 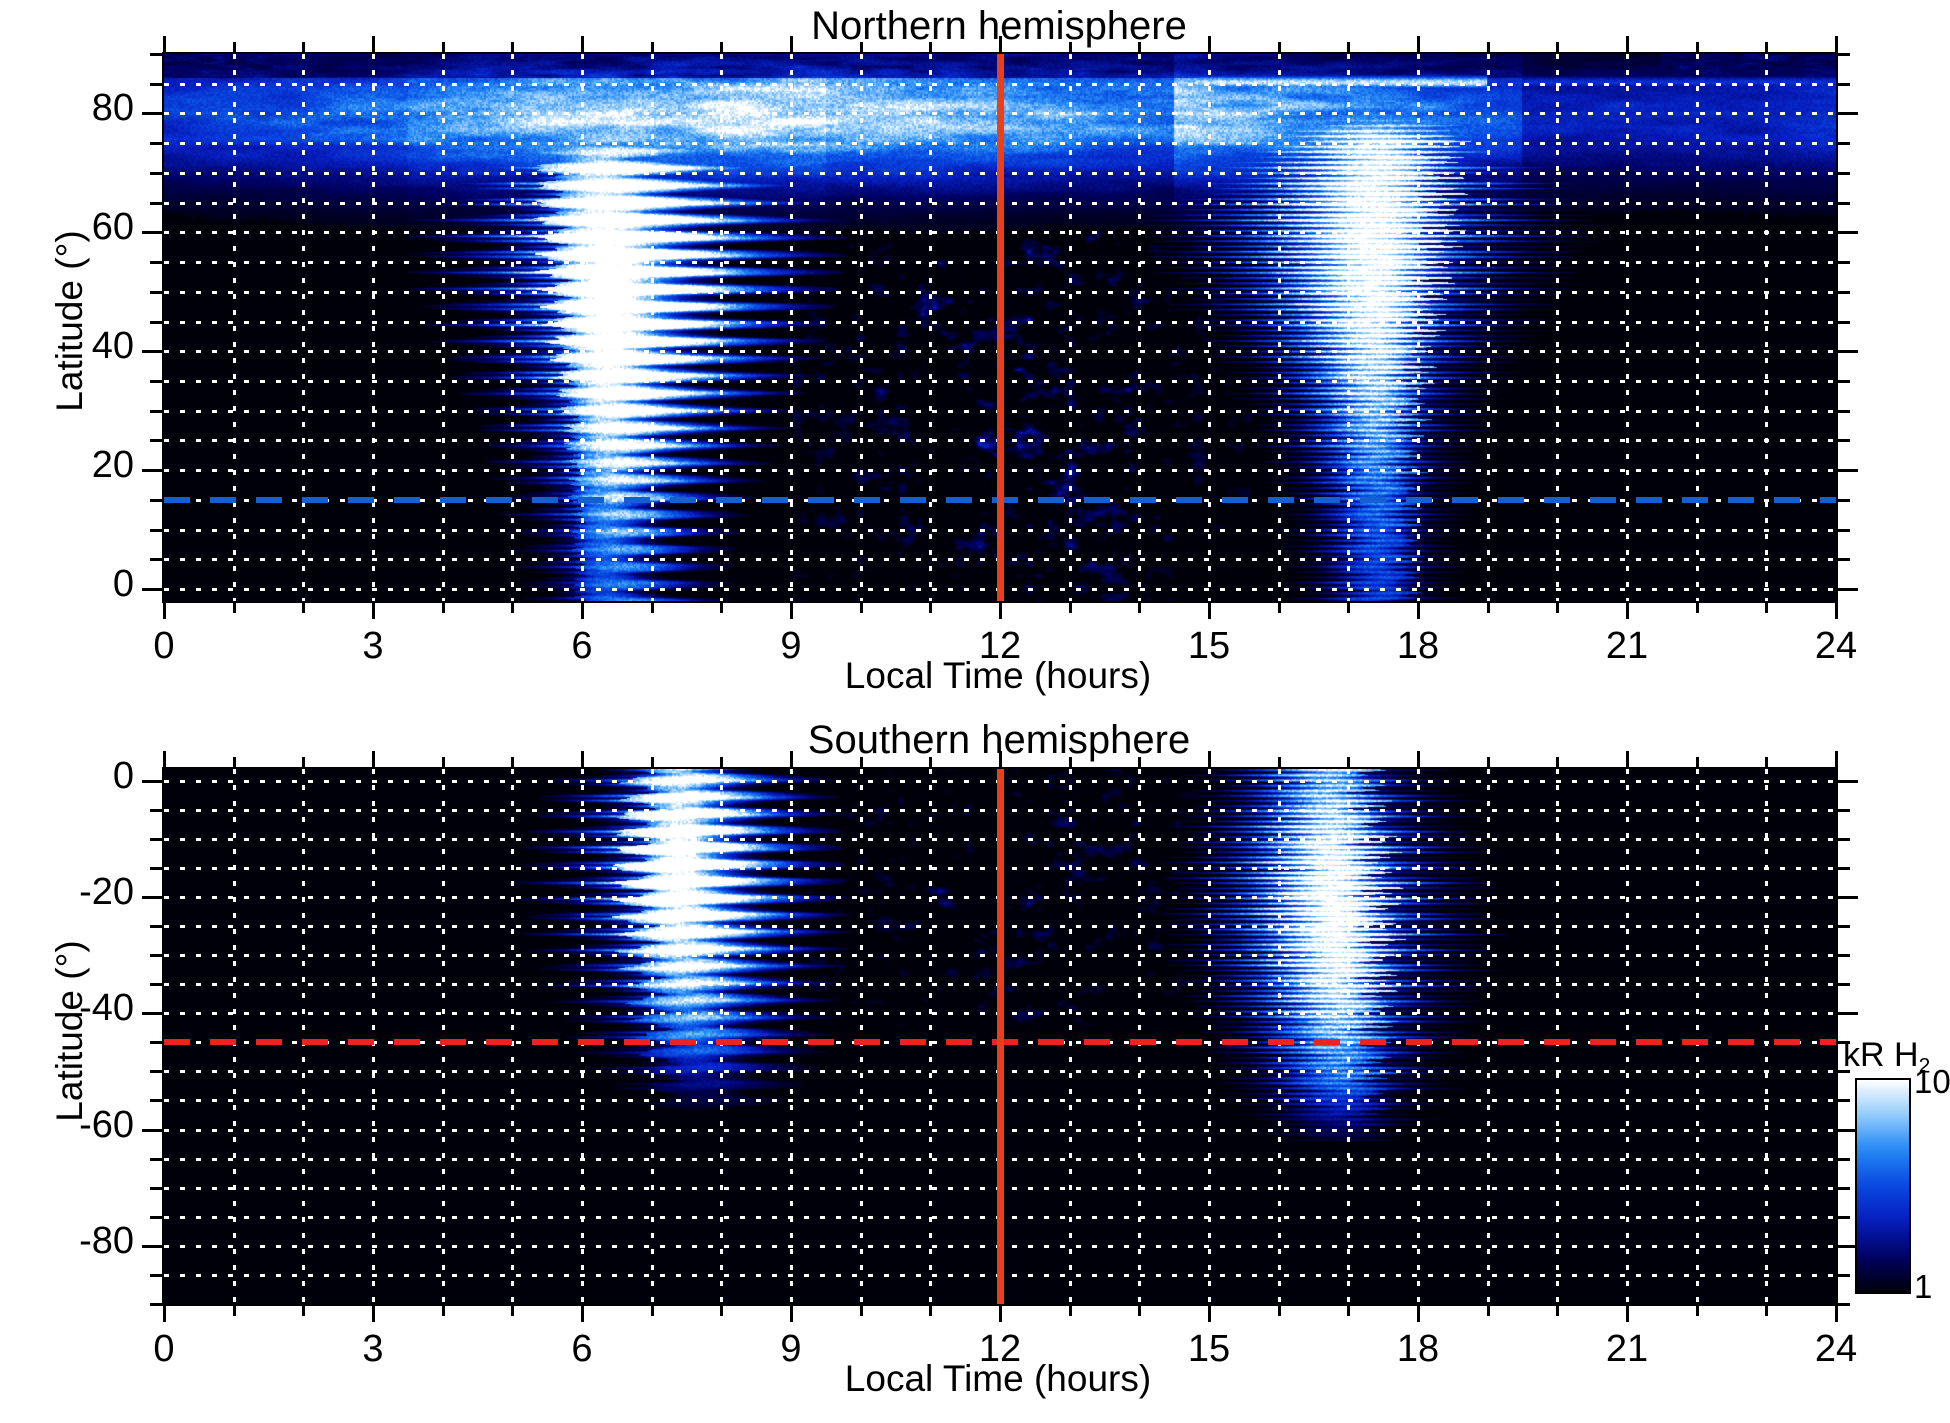 I want to click on x-axis-tick-label: 21, so click(x=1627, y=1349).